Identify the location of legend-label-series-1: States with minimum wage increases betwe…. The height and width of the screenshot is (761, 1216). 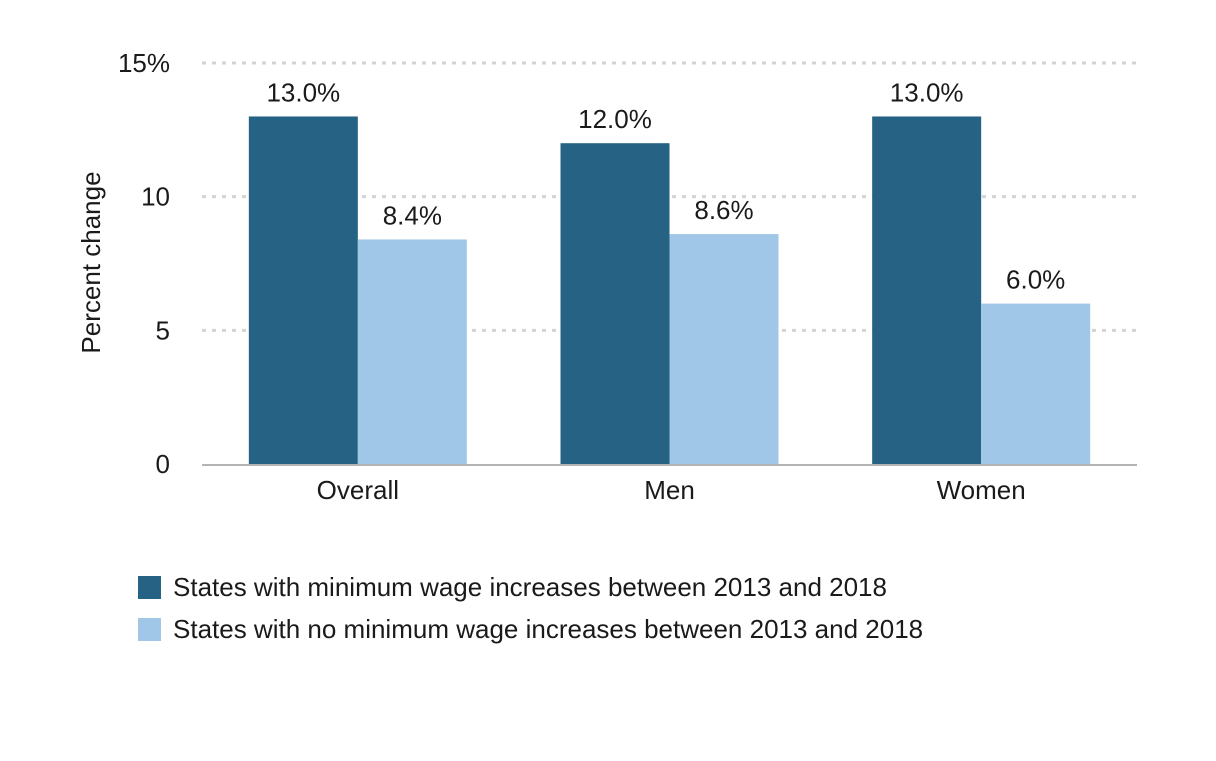
(530, 587).